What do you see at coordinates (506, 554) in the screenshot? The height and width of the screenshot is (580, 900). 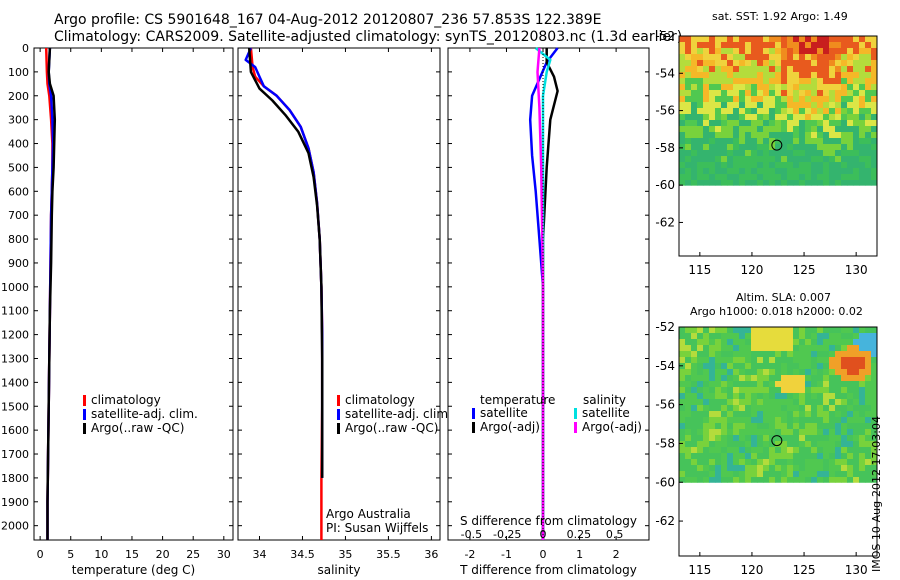 I see `x-tick-label: -1` at bounding box center [506, 554].